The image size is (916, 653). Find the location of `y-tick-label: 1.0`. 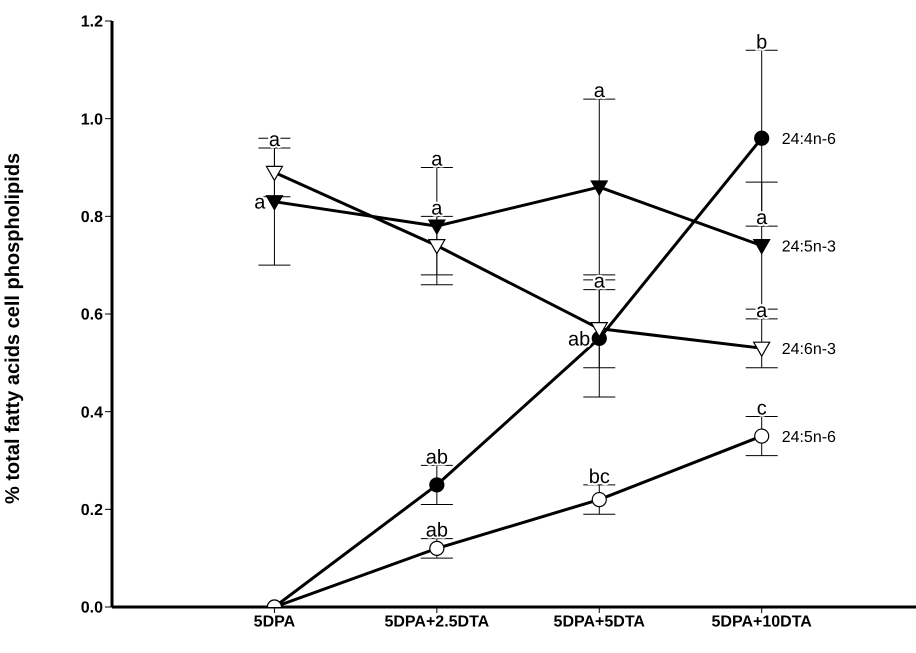

y-tick-label: 1.0 is located at coordinates (92, 119).